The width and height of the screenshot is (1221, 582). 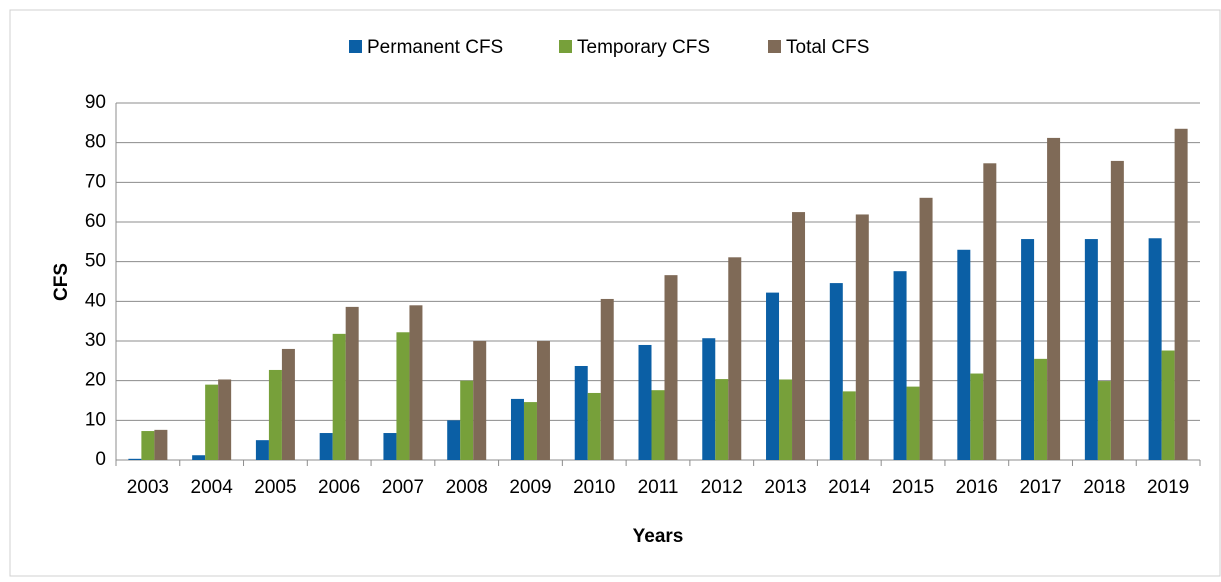 What do you see at coordinates (658, 487) in the screenshot?
I see `x-tick-label: 2011` at bounding box center [658, 487].